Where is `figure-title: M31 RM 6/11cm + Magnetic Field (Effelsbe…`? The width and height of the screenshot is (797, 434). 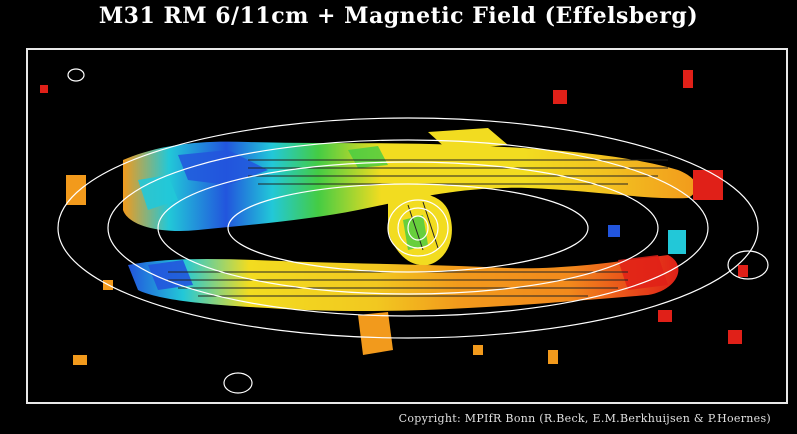 figure-title: M31 RM 6/11cm + Magnetic Field (Effelsbe… is located at coordinates (398, 16).